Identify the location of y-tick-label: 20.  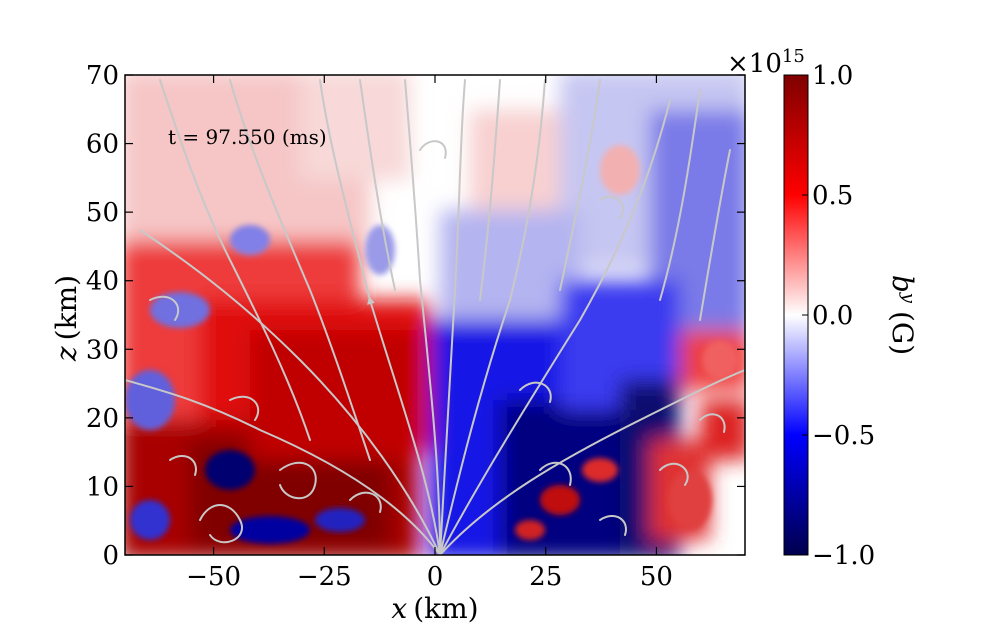
(102, 419).